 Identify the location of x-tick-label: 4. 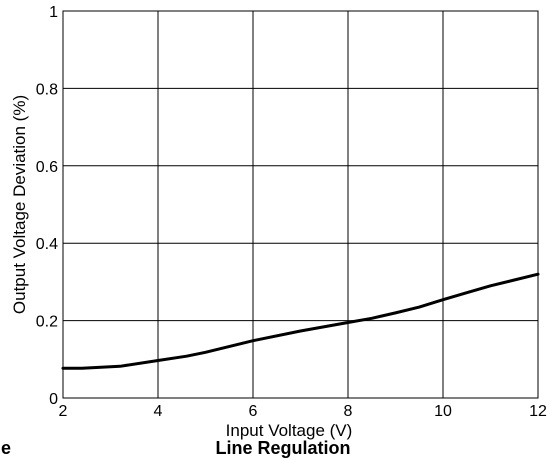
(158, 411).